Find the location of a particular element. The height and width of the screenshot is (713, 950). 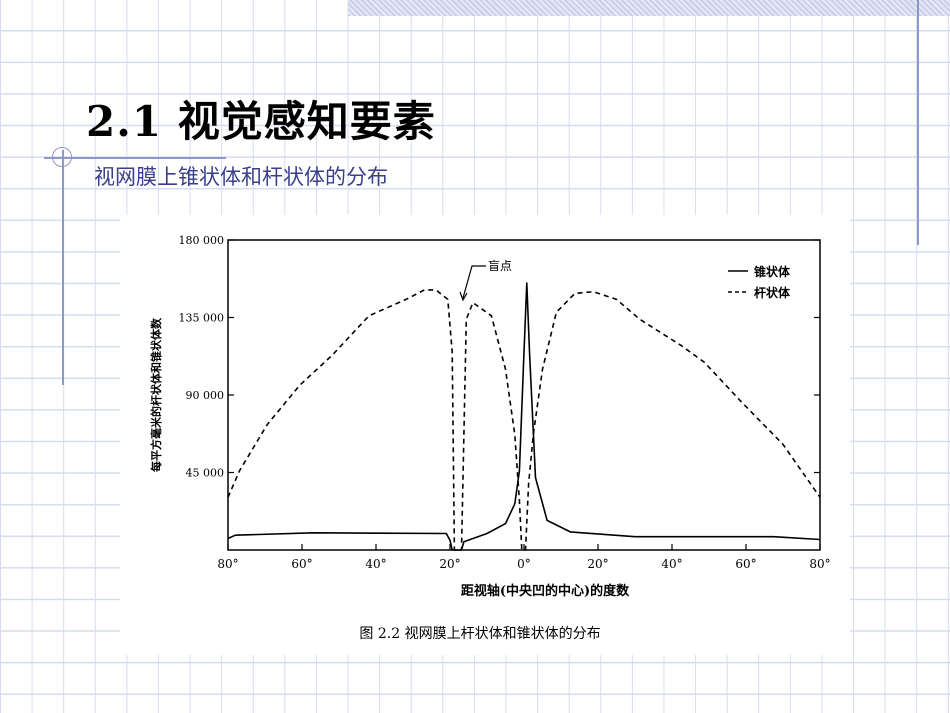

figure-caption: 图 2.2 视网膜上杆状体和锥状体的分布 is located at coordinates (479, 634).